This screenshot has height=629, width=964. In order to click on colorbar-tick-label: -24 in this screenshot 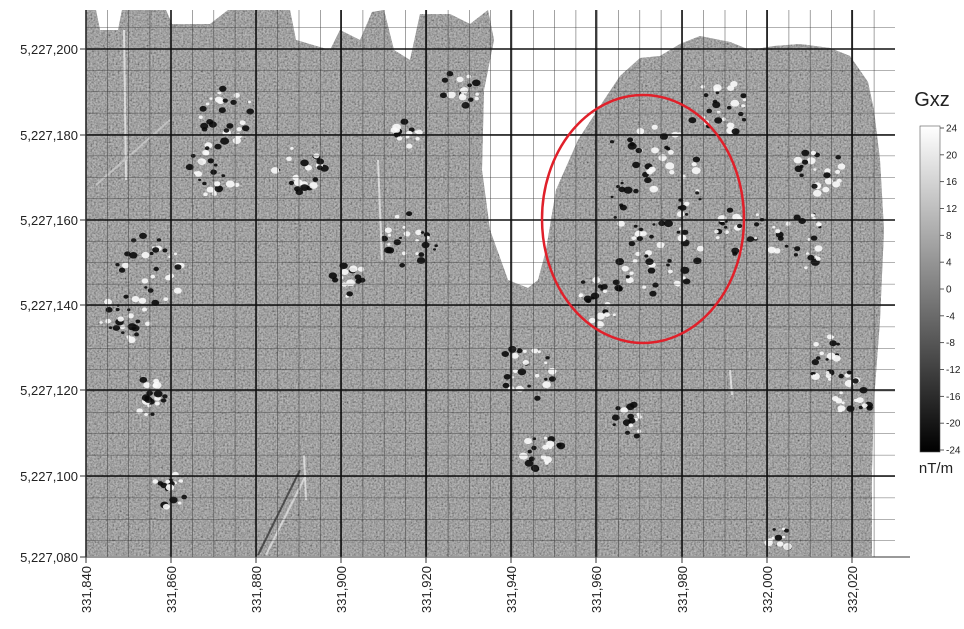, I will do `click(953, 451)`.